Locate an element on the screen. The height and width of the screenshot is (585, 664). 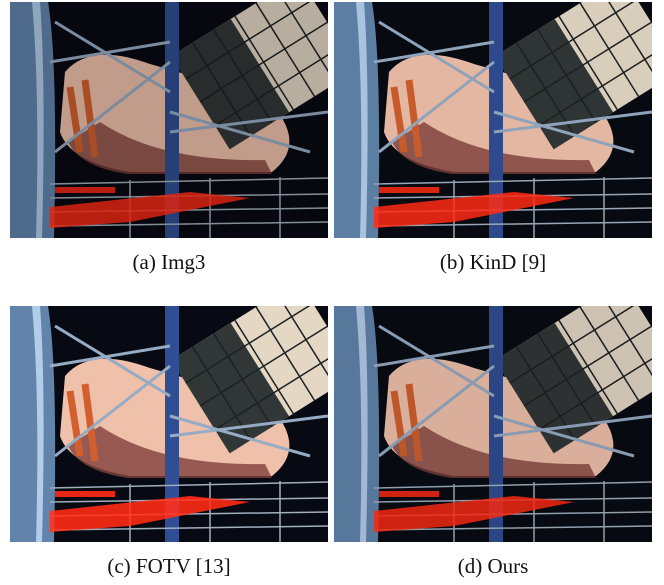
caption-c: (c) FOTV [13] is located at coordinates (169, 566).